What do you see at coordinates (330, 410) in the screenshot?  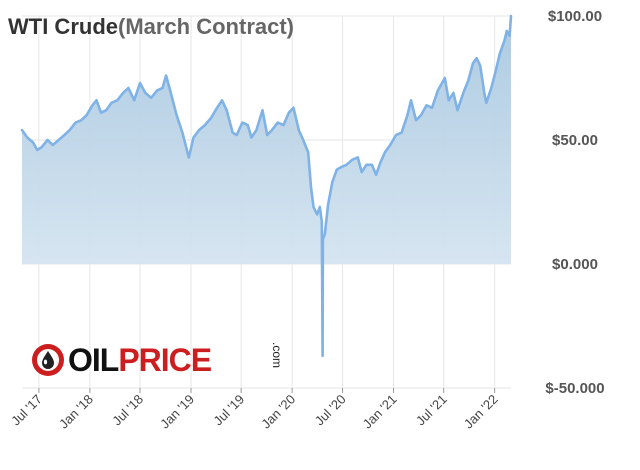 I see `x-tick-label: Jul '20` at bounding box center [330, 410].